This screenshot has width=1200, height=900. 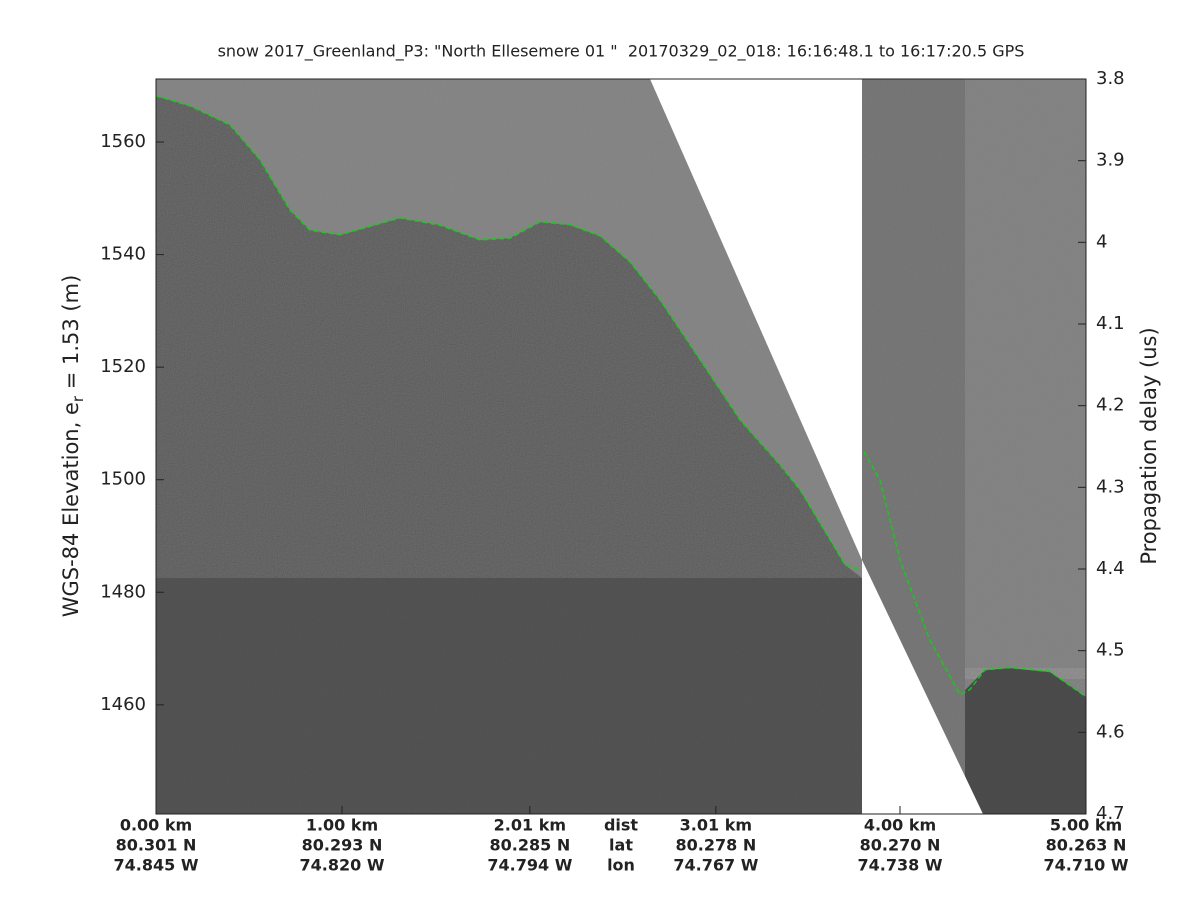 I want to click on lat-label: 80.270 N, so click(x=900, y=845).